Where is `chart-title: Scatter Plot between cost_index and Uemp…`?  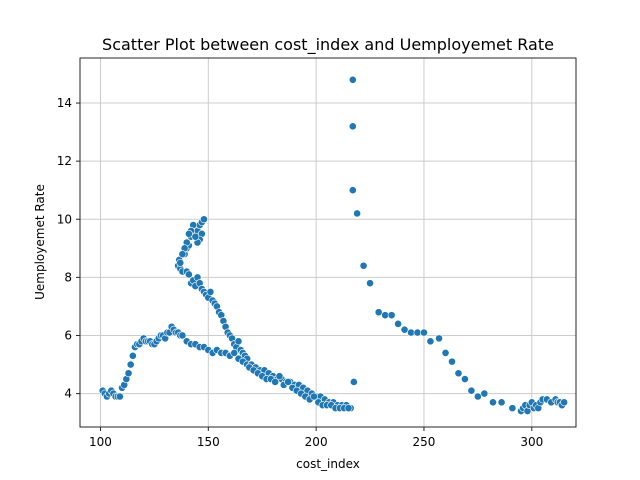 chart-title: Scatter Plot between cost_index and Uemp… is located at coordinates (328, 45).